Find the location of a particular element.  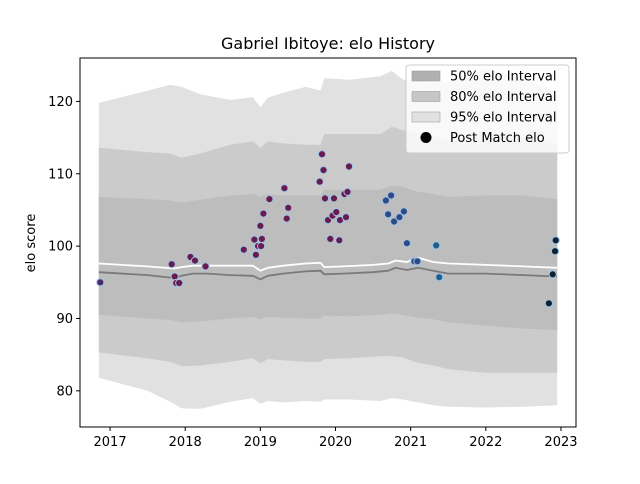

median-elo-line is located at coordinates (328, 264).